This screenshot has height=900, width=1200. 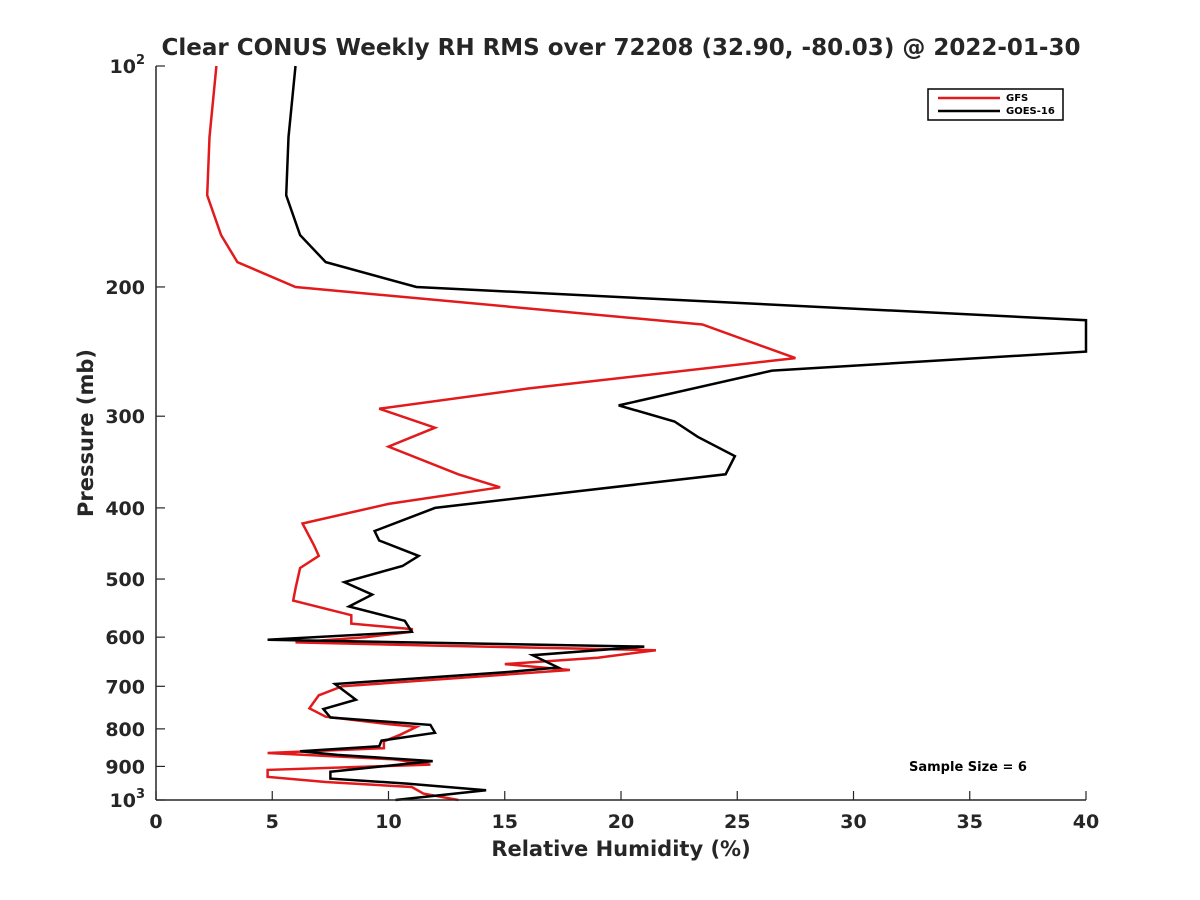 I want to click on x-tick-label: 5, so click(x=272, y=822).